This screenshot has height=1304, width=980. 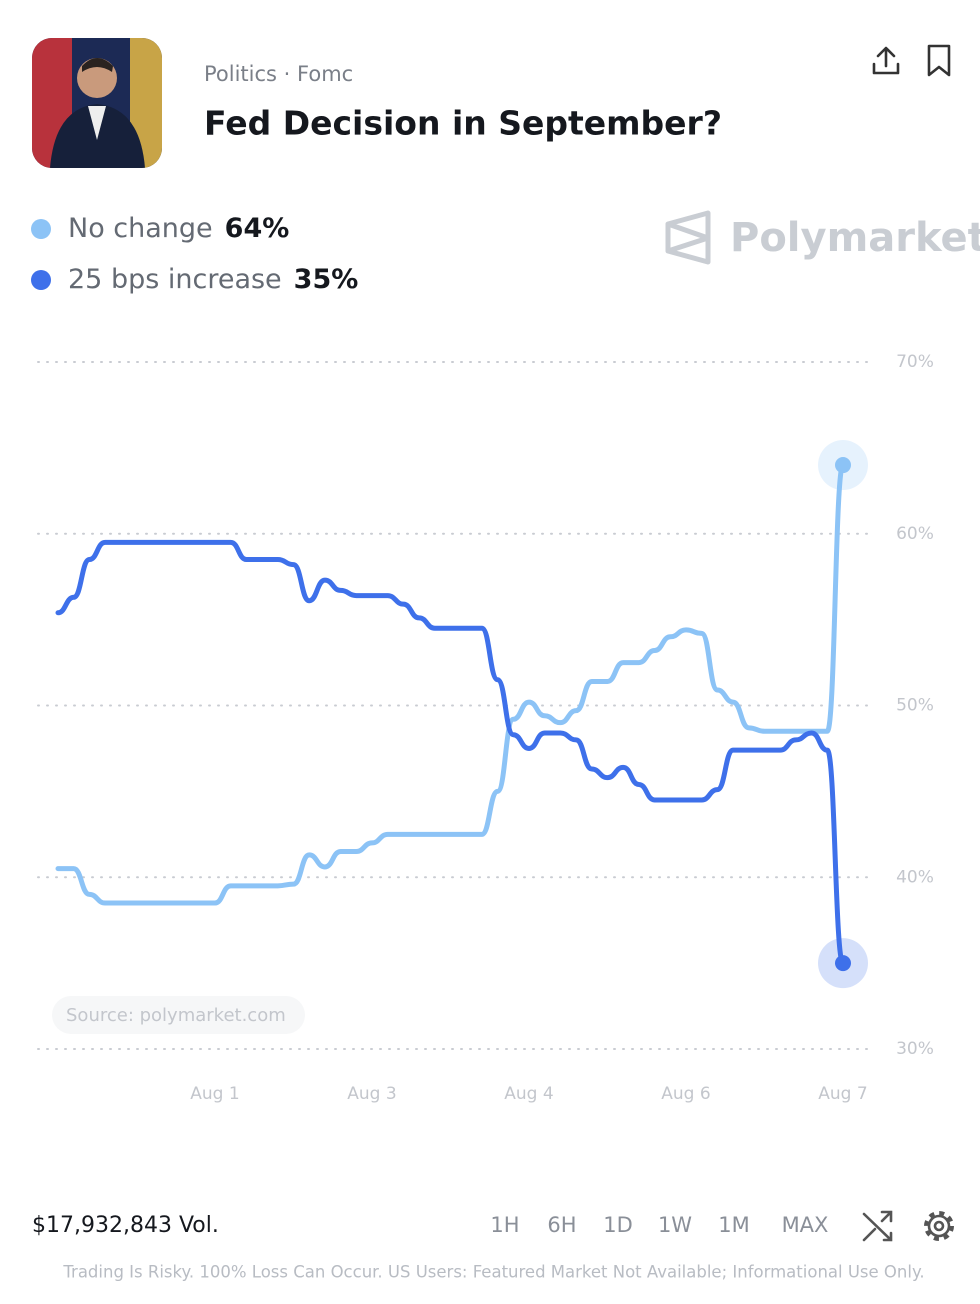 What do you see at coordinates (675, 1225) in the screenshot?
I see `range-button: 1W` at bounding box center [675, 1225].